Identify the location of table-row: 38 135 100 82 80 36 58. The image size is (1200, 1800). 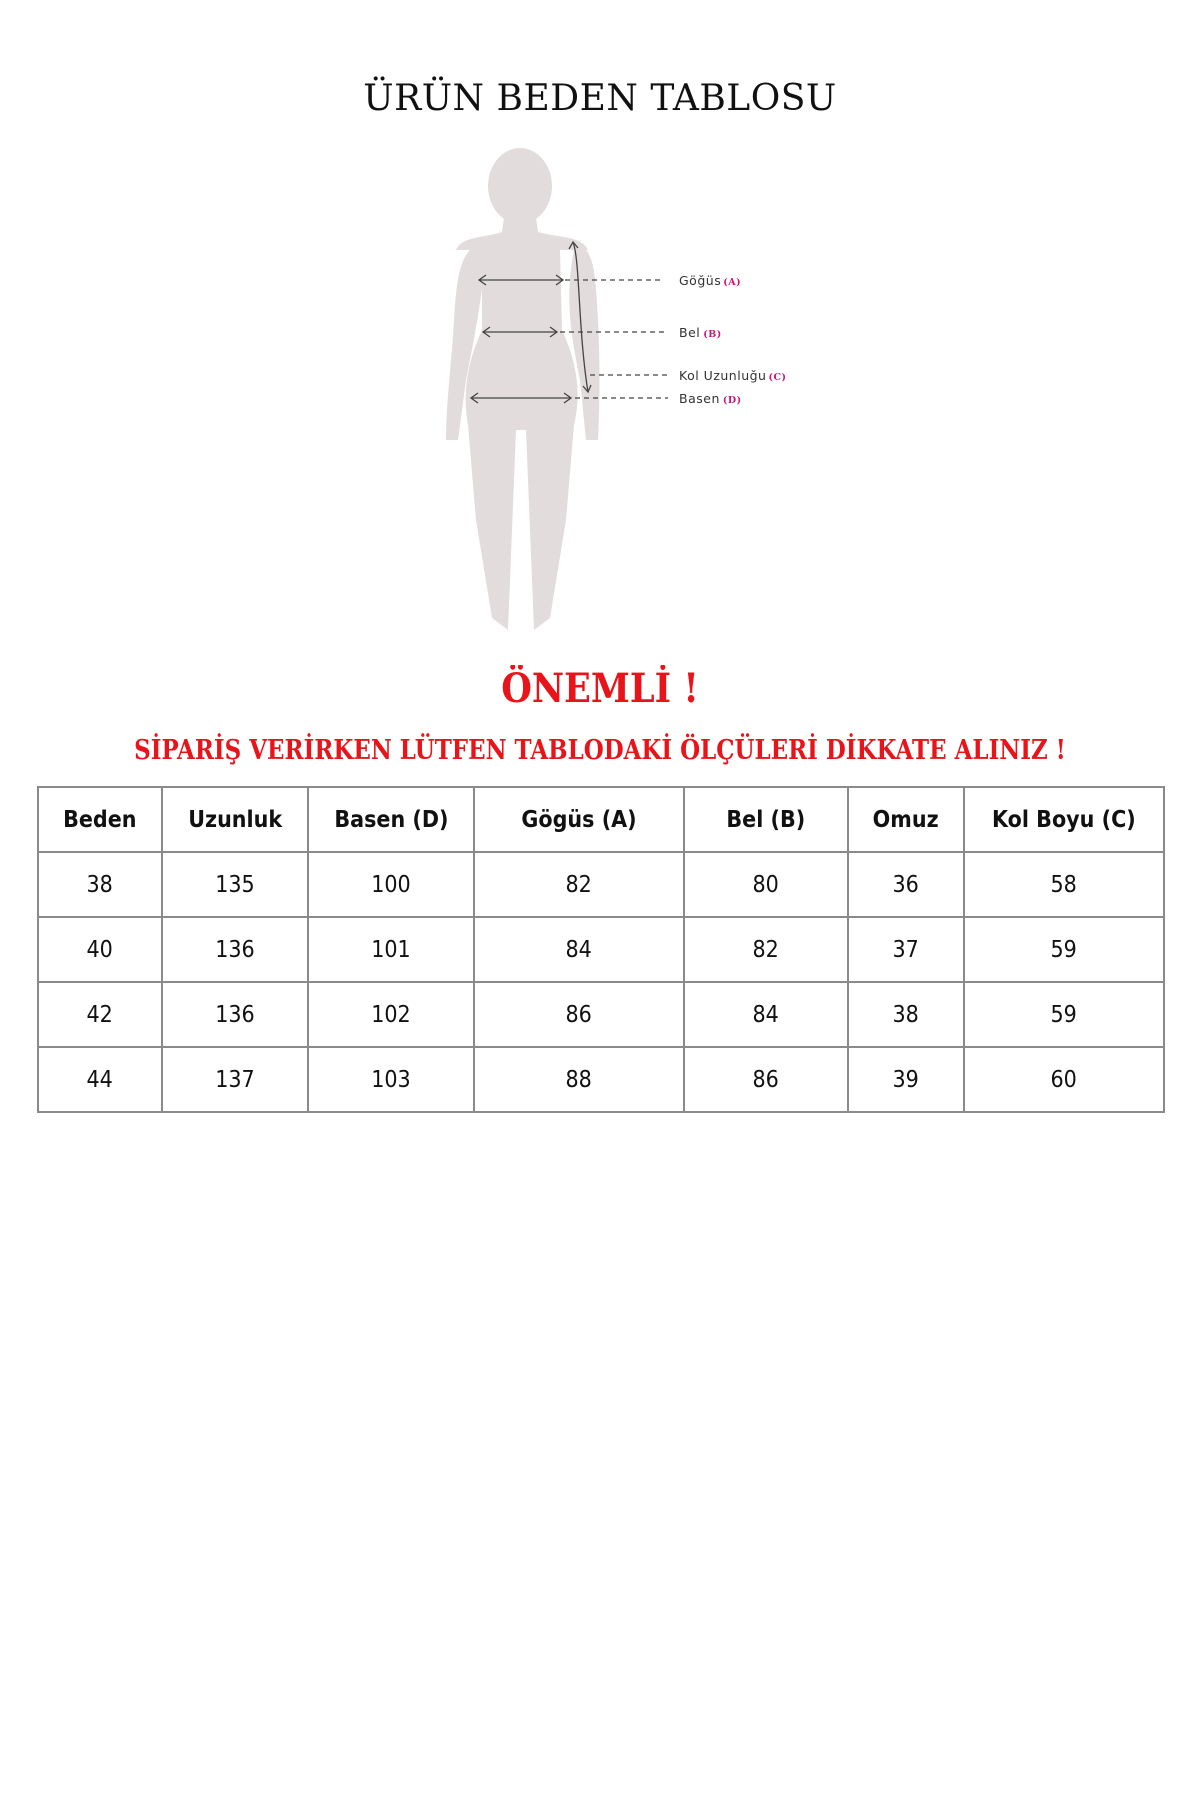
(601, 884).